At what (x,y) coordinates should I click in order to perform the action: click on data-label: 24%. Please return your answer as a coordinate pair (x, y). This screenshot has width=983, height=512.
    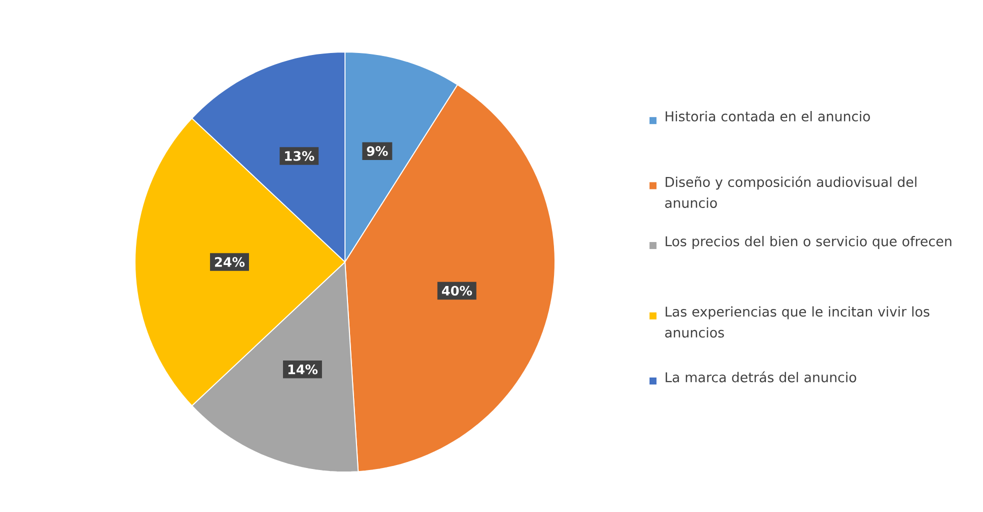
    Looking at the image, I should click on (230, 262).